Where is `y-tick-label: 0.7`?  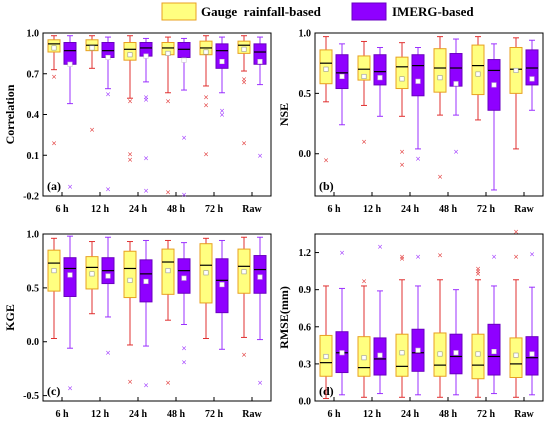 y-tick-label: 0.7 is located at coordinates (33, 74).